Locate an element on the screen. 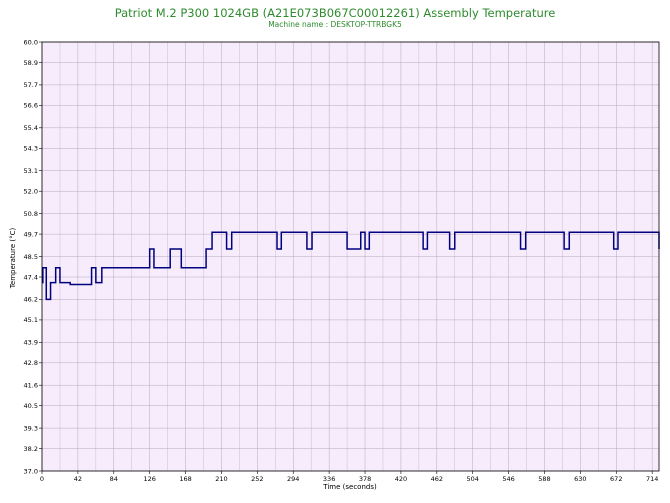 This screenshot has width=670, height=503. temperature-series-line is located at coordinates (351, 266).